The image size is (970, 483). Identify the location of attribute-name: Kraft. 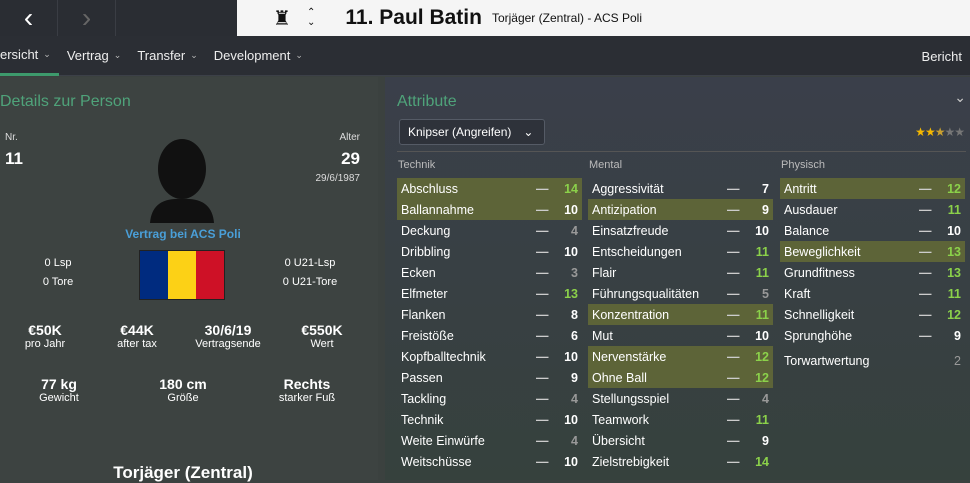
(797, 293).